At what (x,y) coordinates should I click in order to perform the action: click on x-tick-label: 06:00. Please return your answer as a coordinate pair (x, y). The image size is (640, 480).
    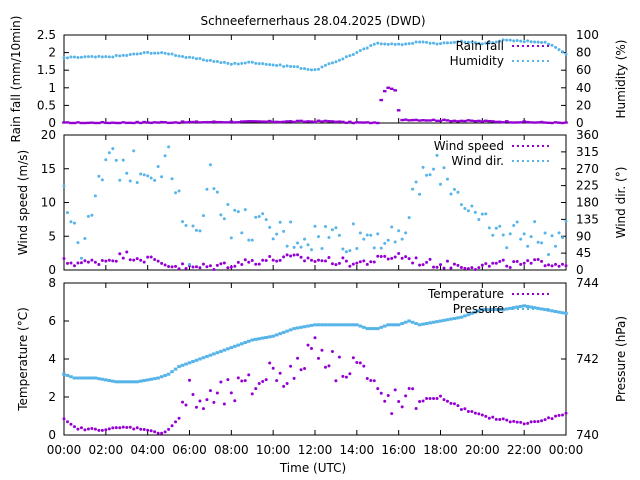
    Looking at the image, I should click on (189, 450).